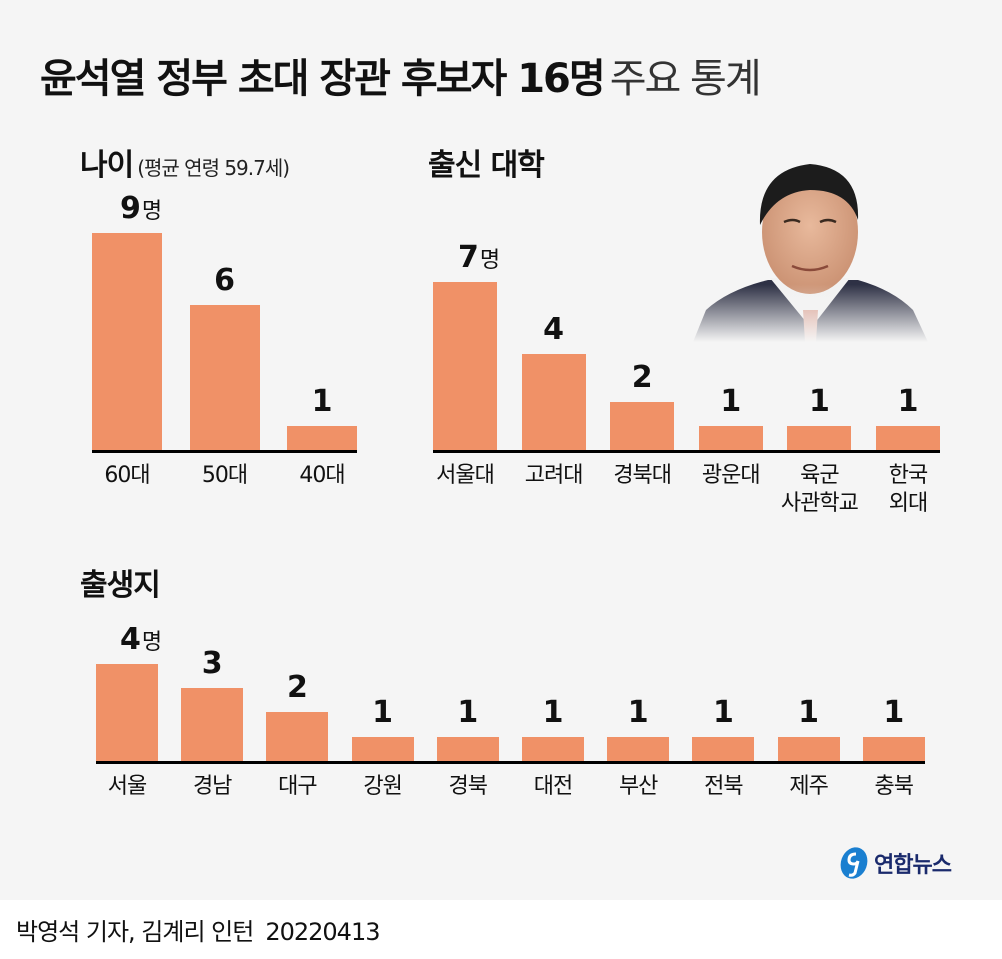 The height and width of the screenshot is (959, 1002). What do you see at coordinates (120, 585) in the screenshot?
I see `birthplace-section-title: 출생지` at bounding box center [120, 585].